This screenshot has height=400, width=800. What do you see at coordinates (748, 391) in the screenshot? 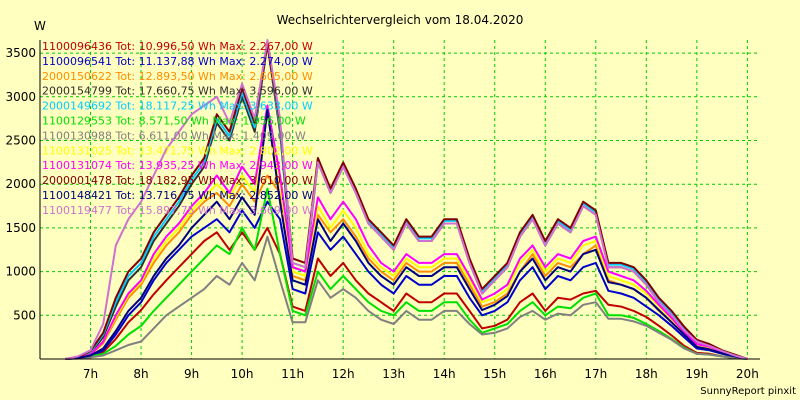
I see `credit-text: SunnyReport pinxit` at bounding box center [748, 391].